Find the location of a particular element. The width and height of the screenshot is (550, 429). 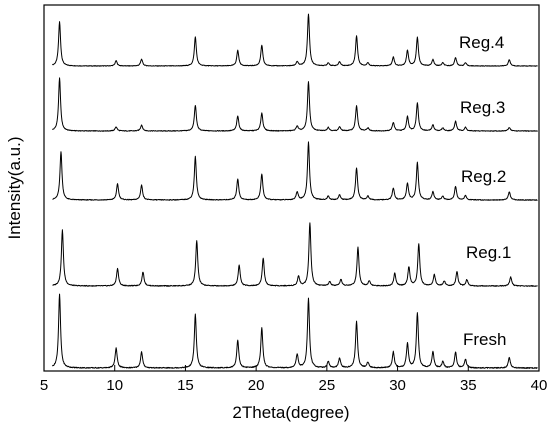

x-axis-title: 2Theta(degree) is located at coordinates (290, 412).